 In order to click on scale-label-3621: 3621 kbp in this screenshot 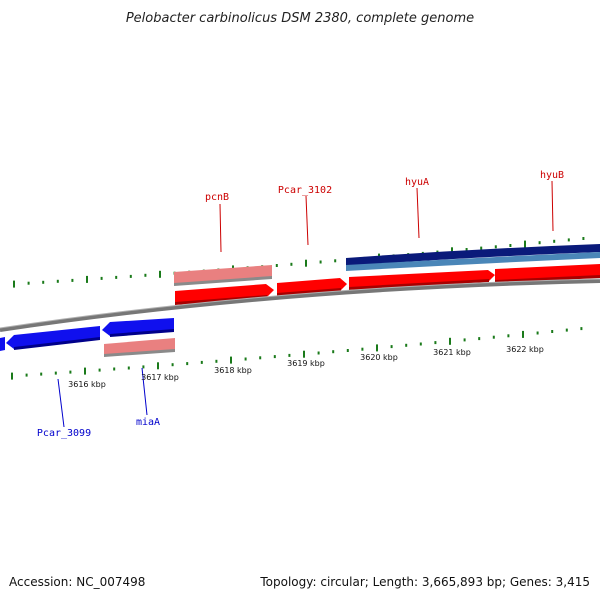, I will do `click(452, 352)`.